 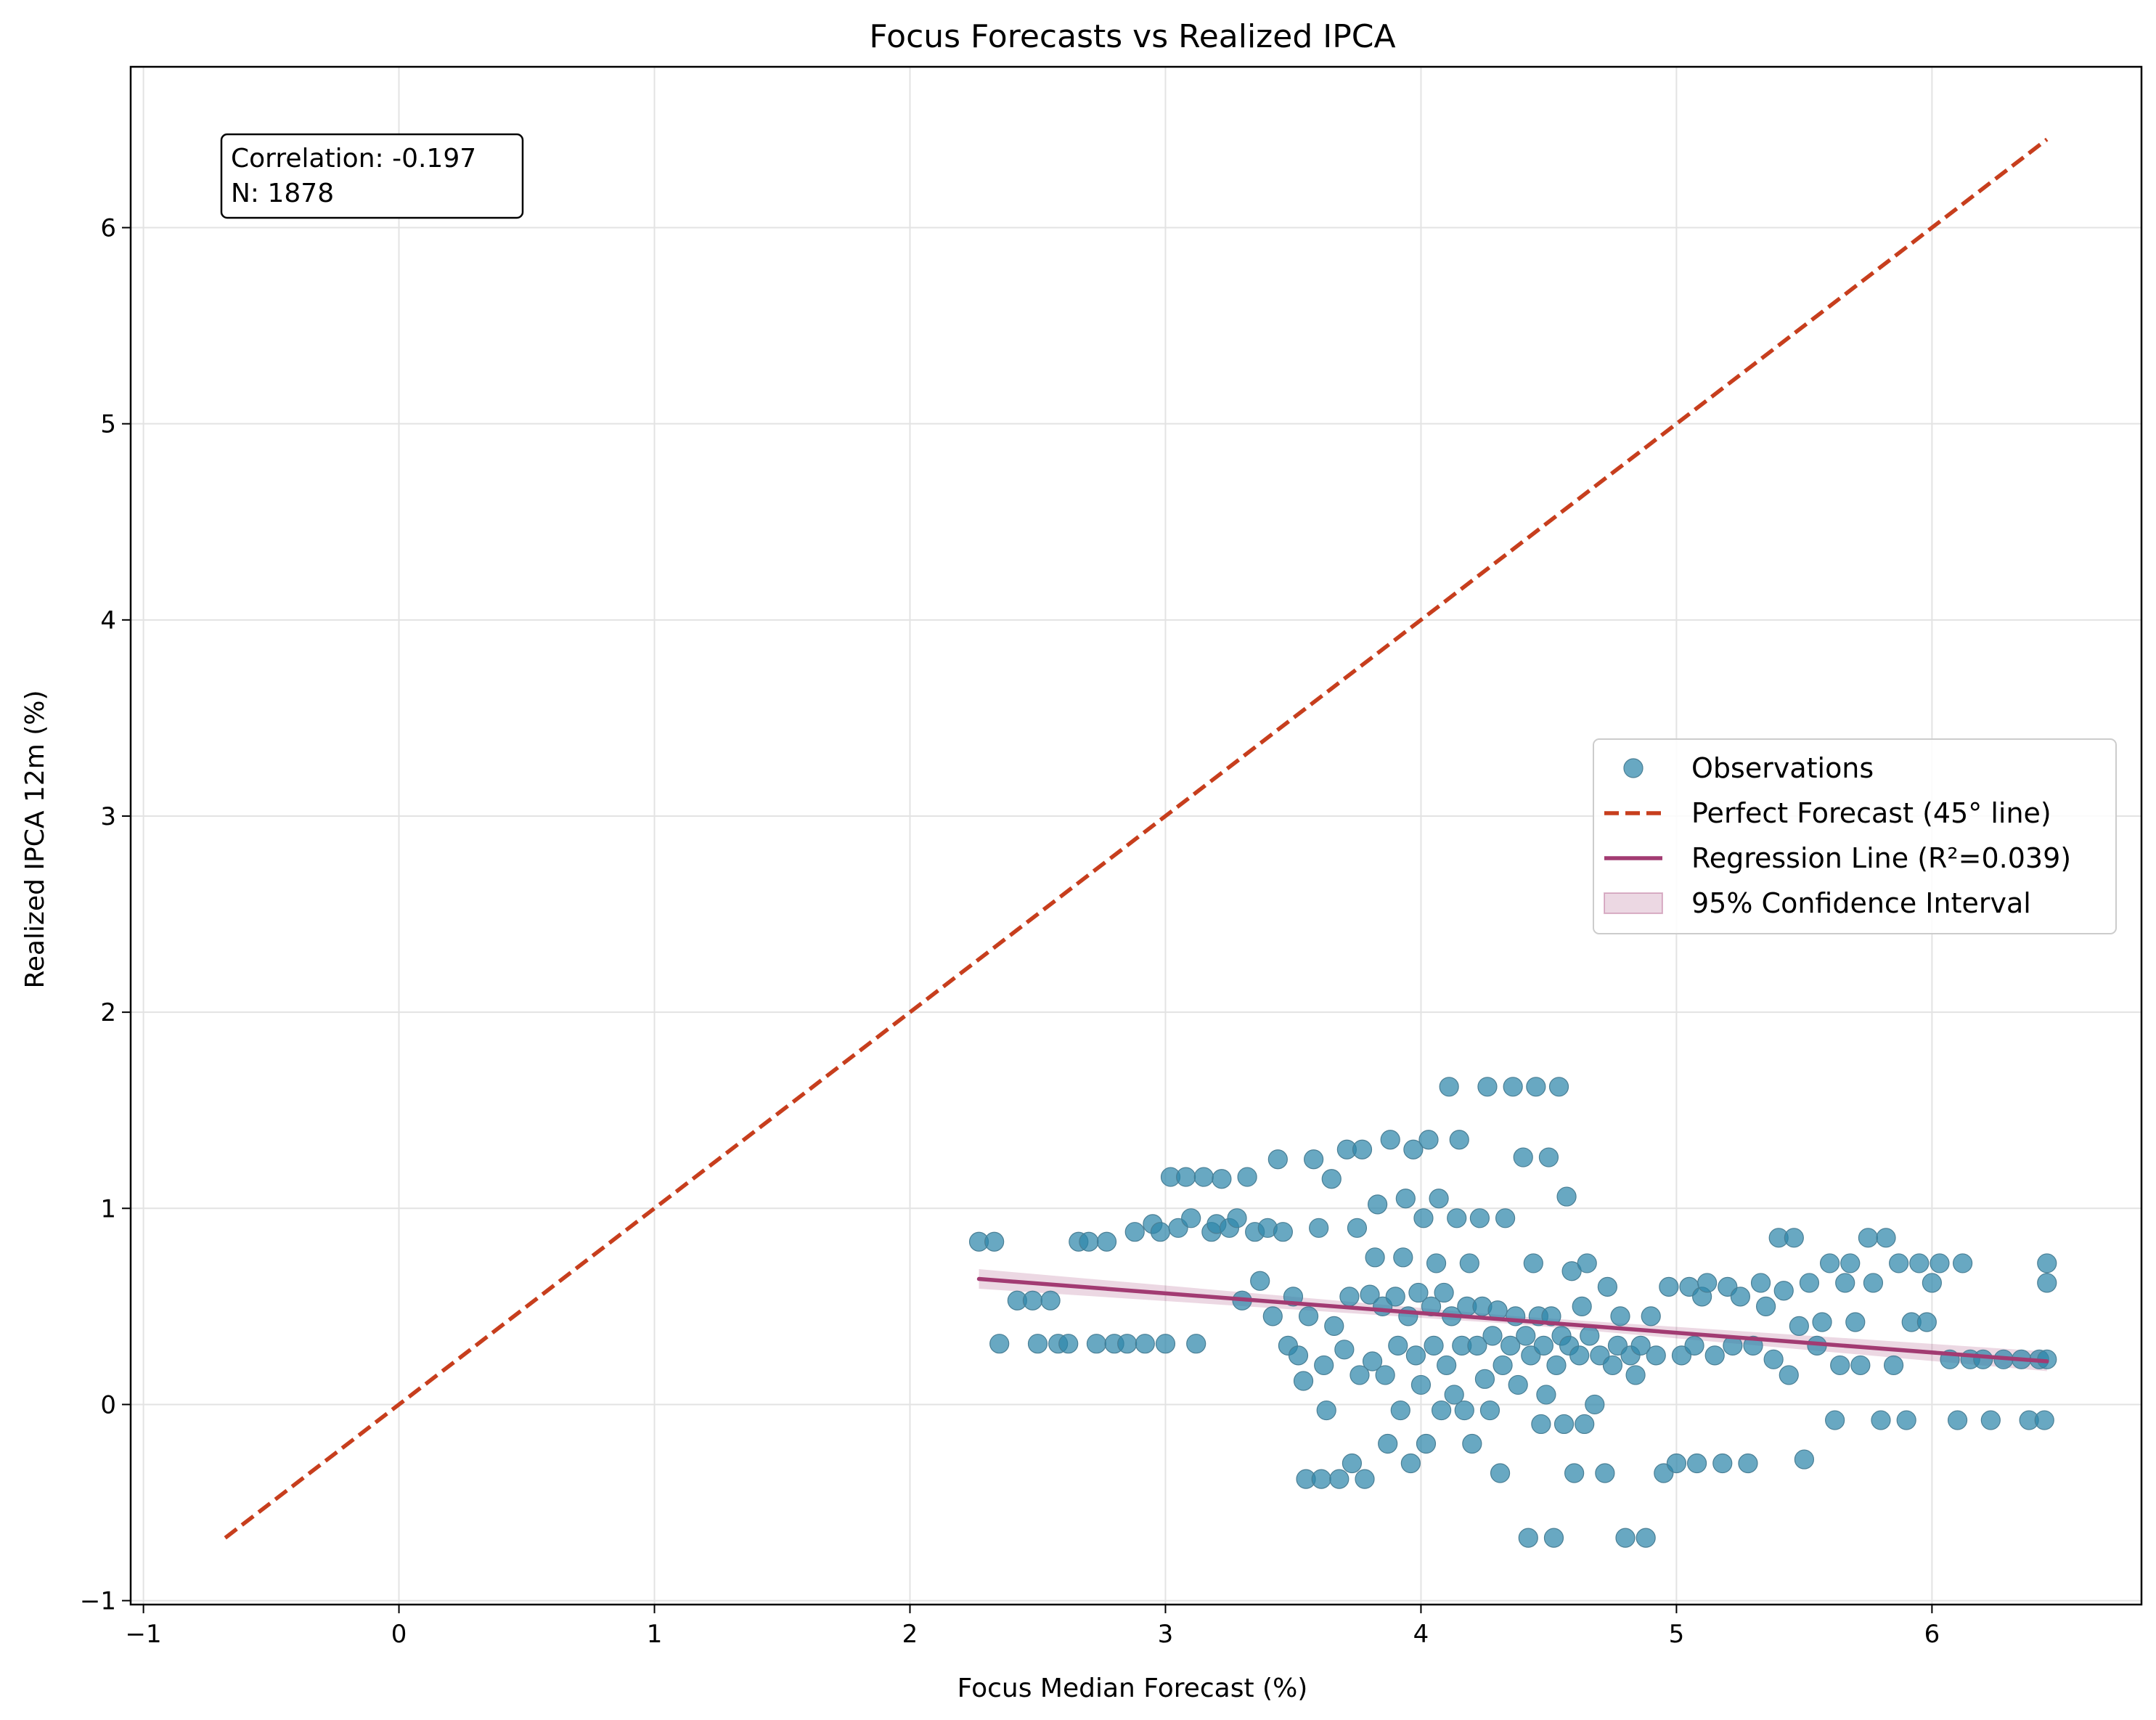 I want to click on x-tick-label: 1, so click(x=655, y=1634).